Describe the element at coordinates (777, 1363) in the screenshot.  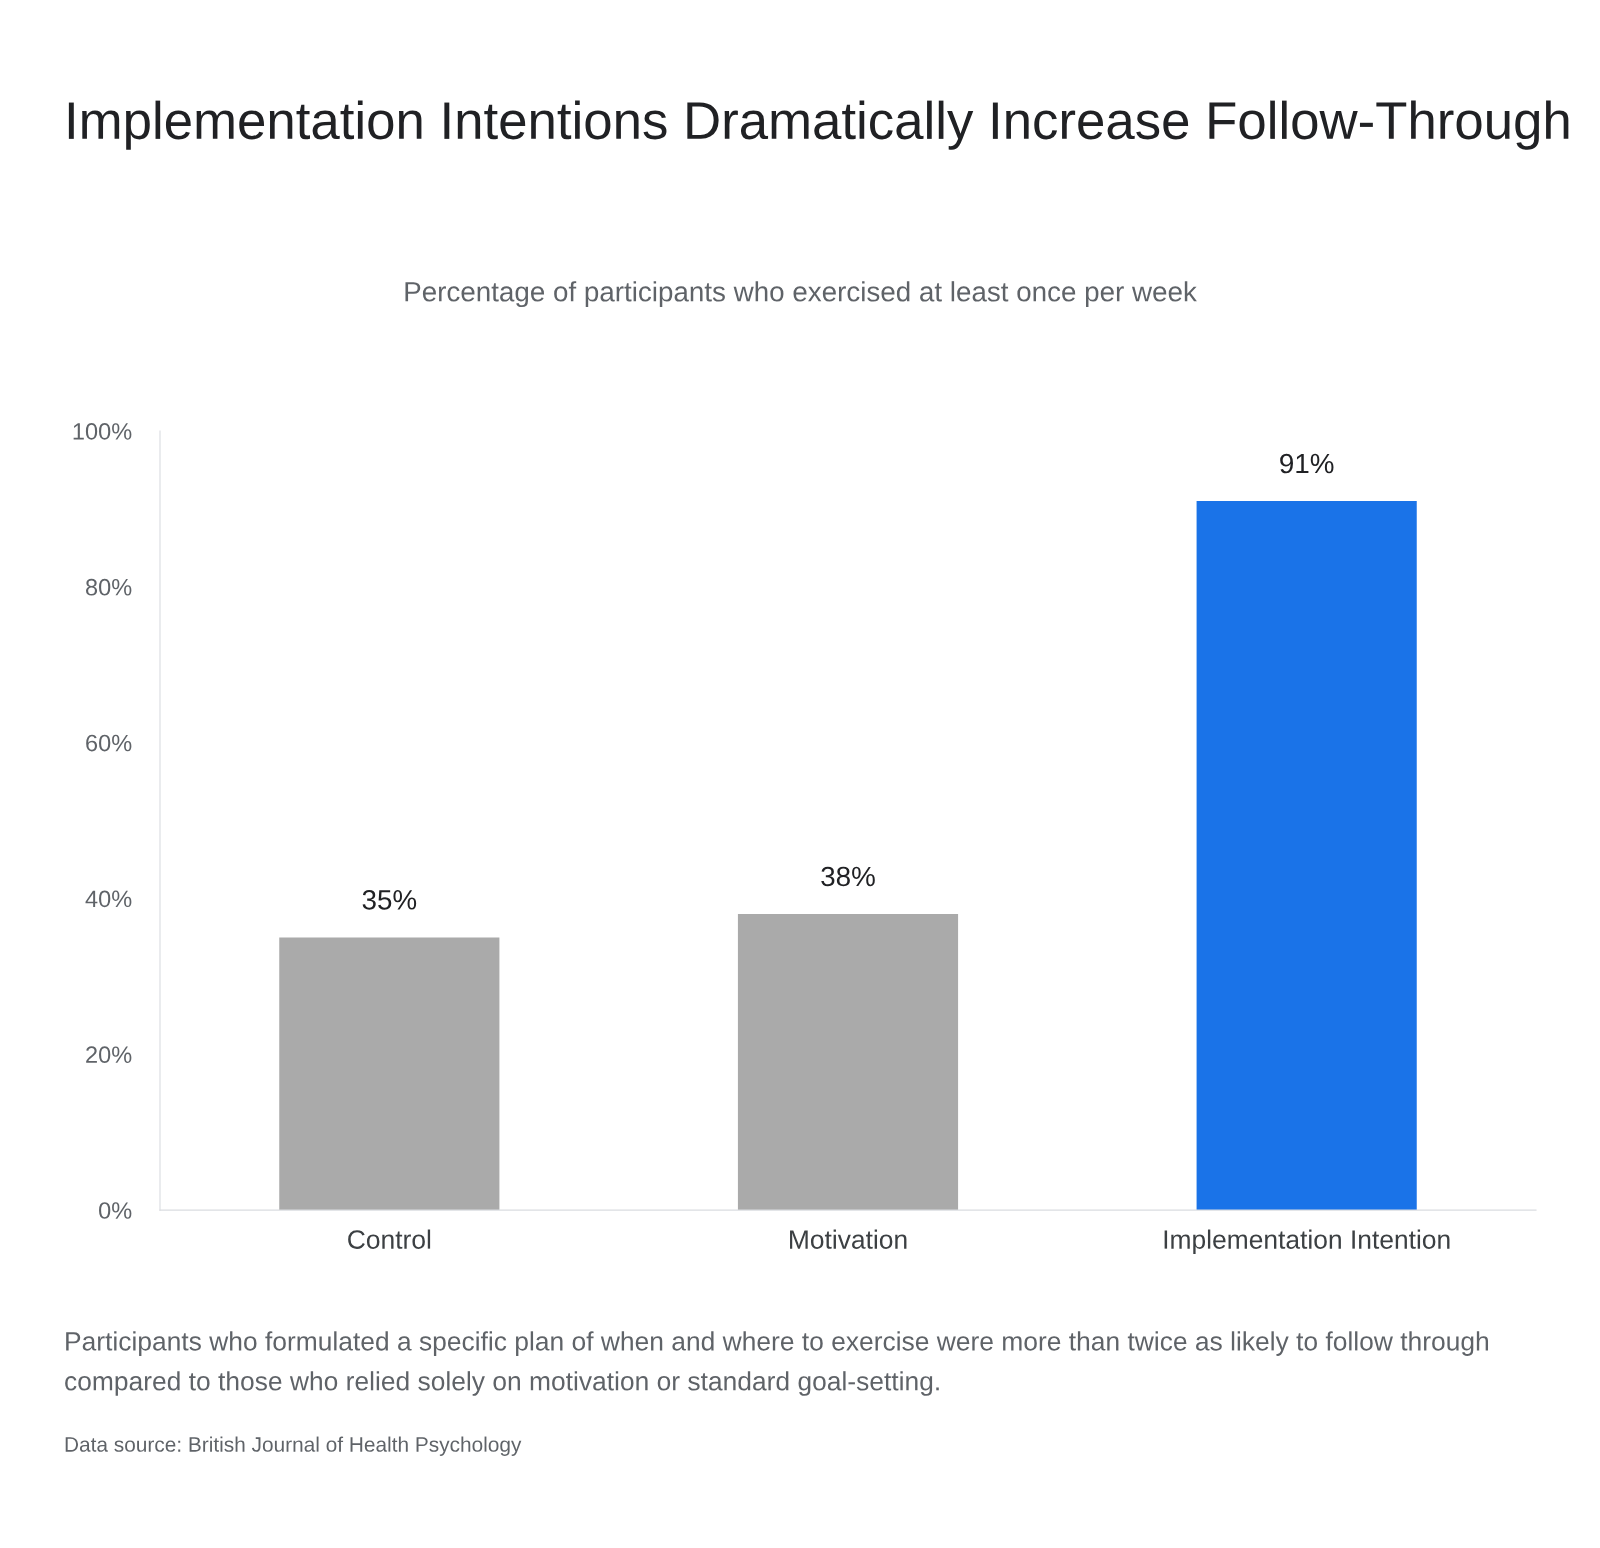
I see `text: Participants who formulated a specific plan of when and where to exercise were more than twice as likely to follow through compared to those who relied solely on motivation or standard goal-setting.` at that location.